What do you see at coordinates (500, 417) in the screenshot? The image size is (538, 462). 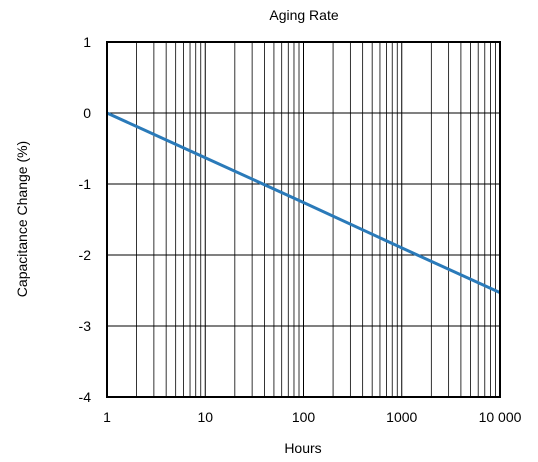 I see `x-tick-label: 10 000` at bounding box center [500, 417].